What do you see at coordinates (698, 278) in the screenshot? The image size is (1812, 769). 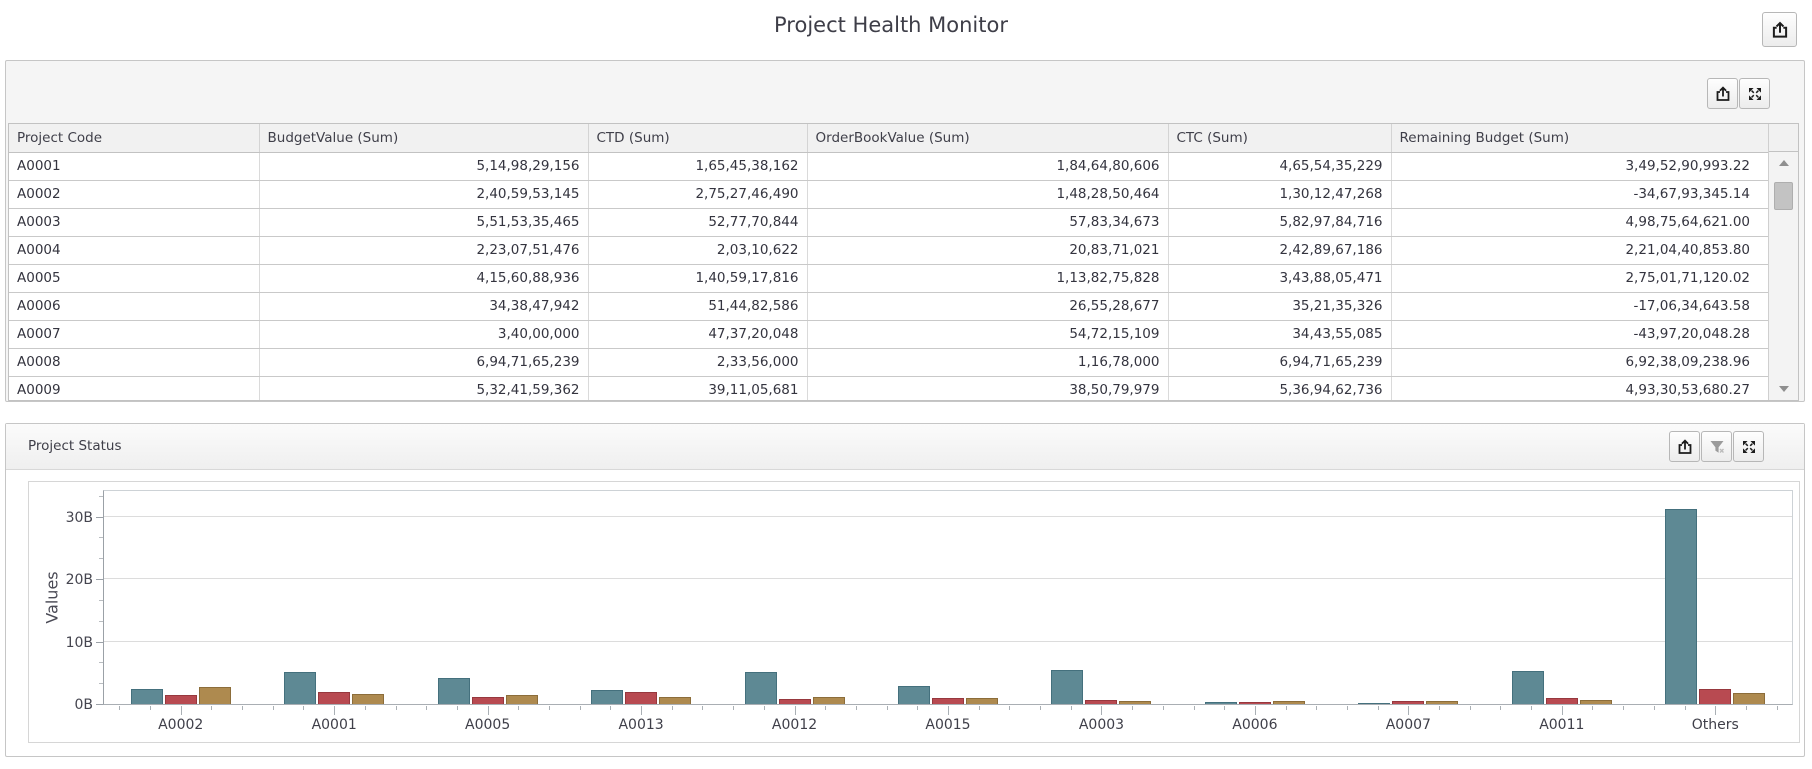 I see `value-cell: 1,40,59,17,816` at bounding box center [698, 278].